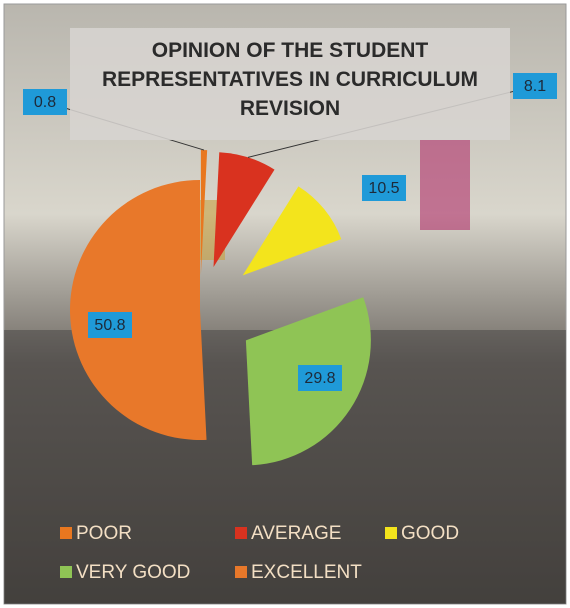 The image size is (570, 608). I want to click on data-label: 50.8, so click(109, 325).